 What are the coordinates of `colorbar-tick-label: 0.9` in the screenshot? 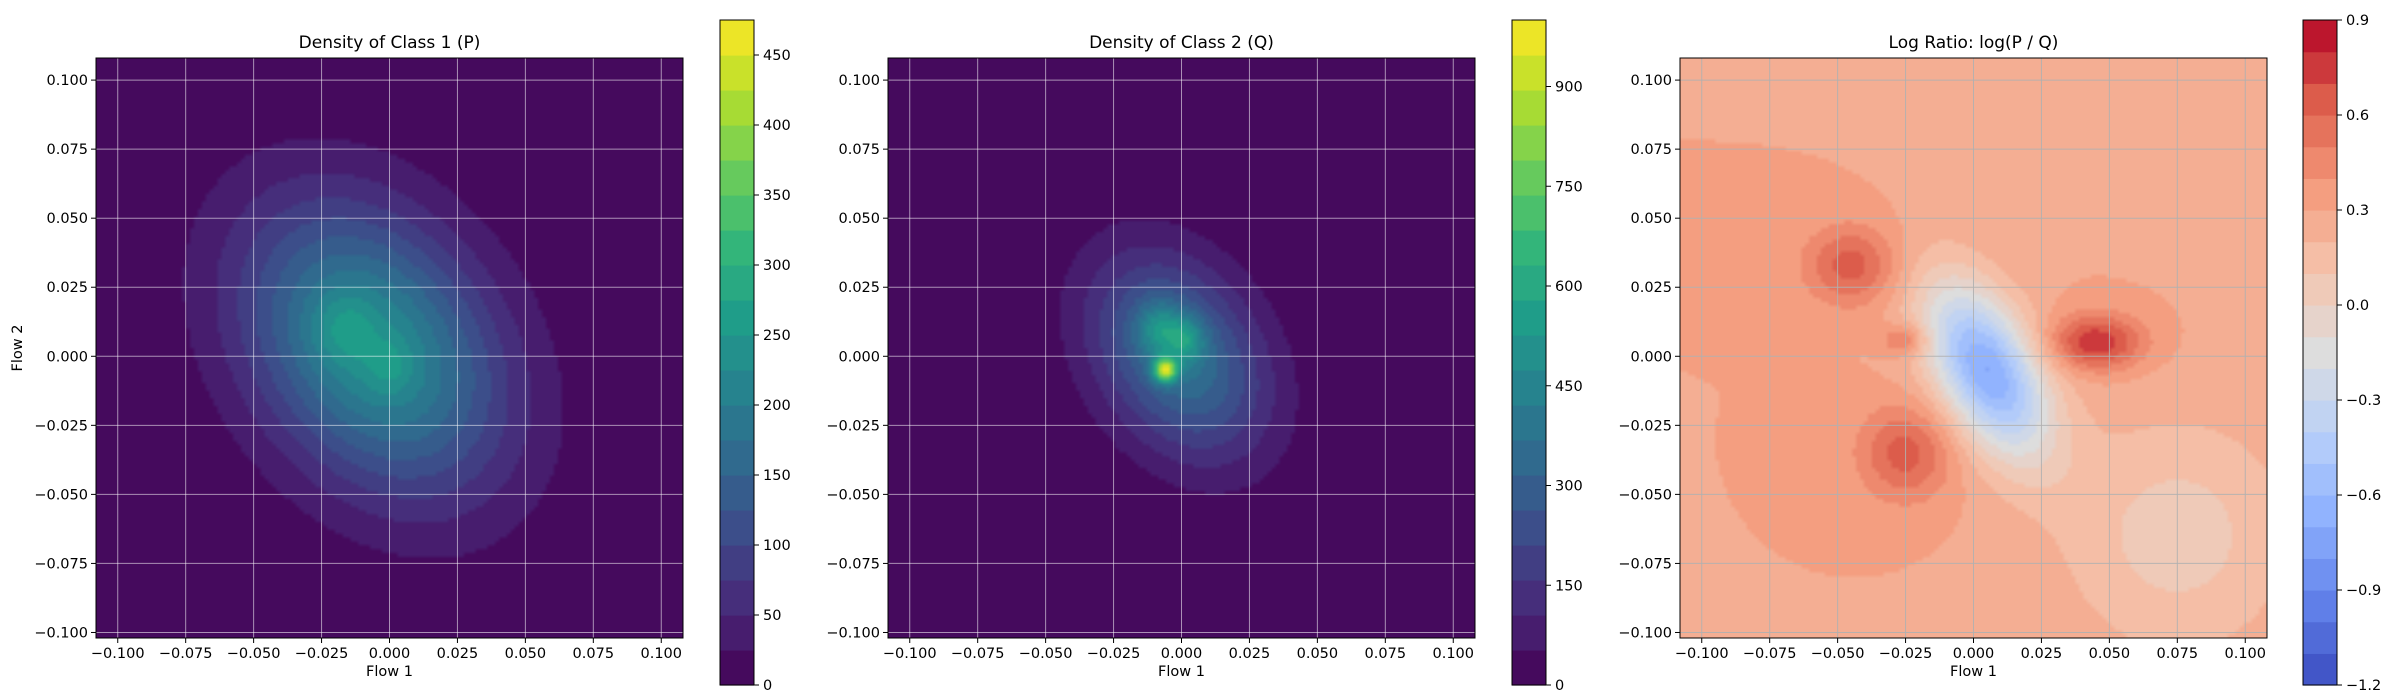 It's located at (2357, 21).